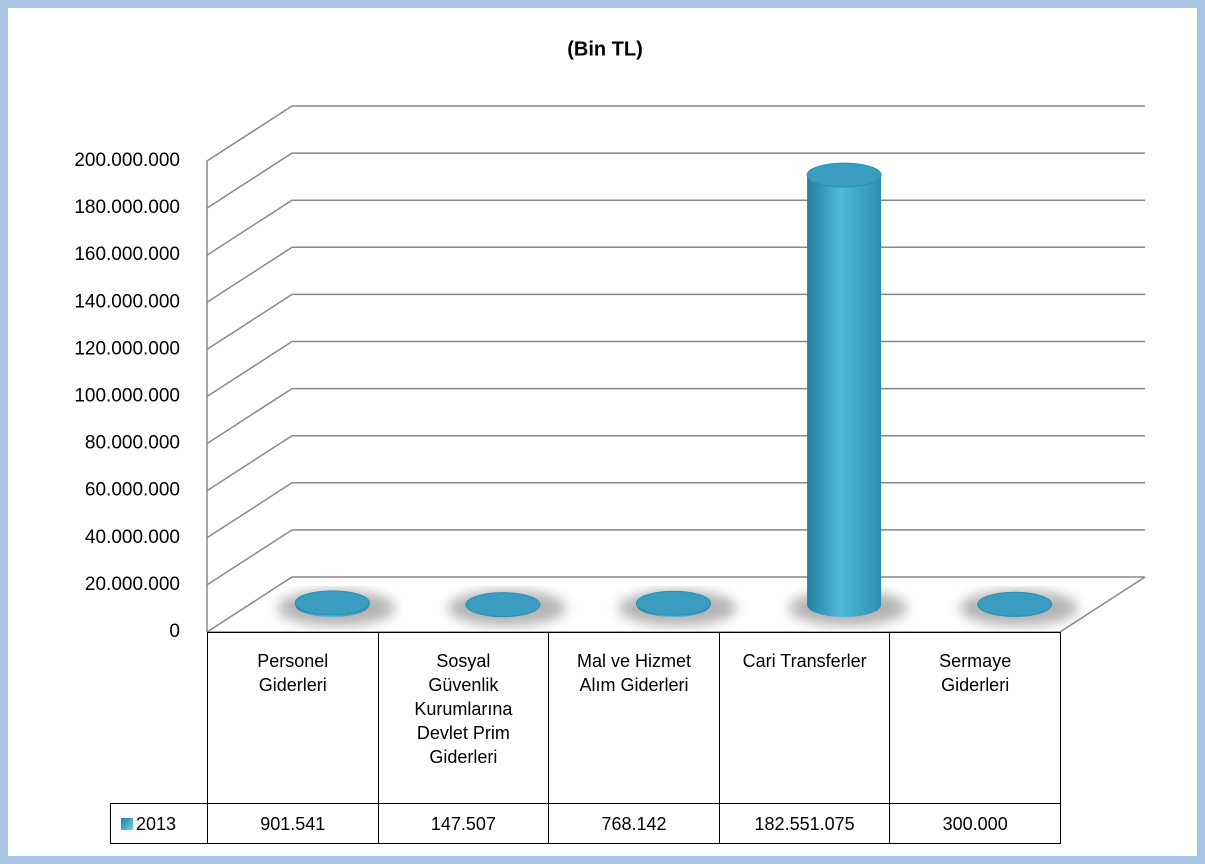 The width and height of the screenshot is (1205, 864). I want to click on value-cell-text: 768.142, so click(634, 823).